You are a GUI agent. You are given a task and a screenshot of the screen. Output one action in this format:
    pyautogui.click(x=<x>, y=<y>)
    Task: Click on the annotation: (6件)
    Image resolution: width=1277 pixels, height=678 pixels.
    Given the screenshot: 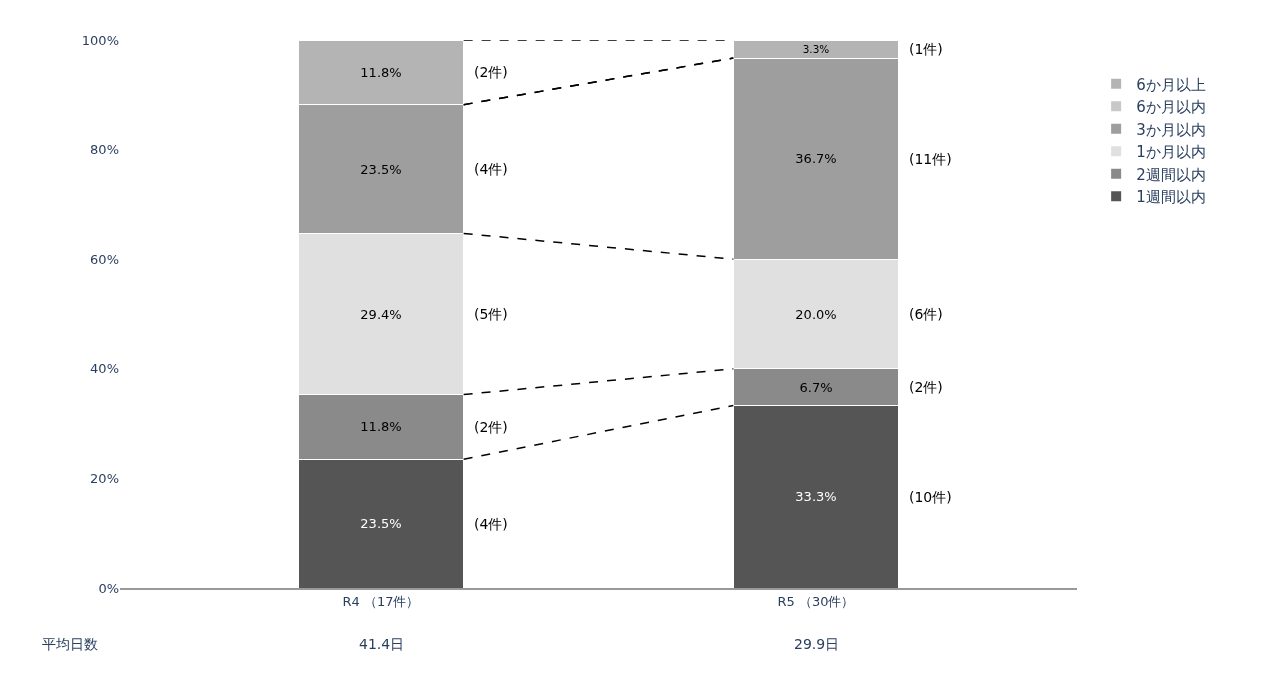 What is the action you would take?
    pyautogui.click(x=926, y=314)
    